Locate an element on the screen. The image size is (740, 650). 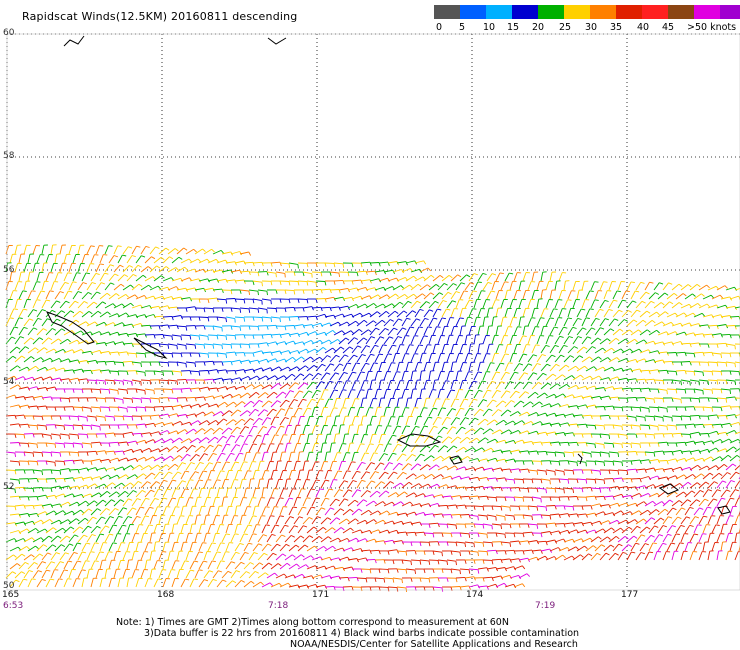
legend-label: 15 is located at coordinates (513, 27).